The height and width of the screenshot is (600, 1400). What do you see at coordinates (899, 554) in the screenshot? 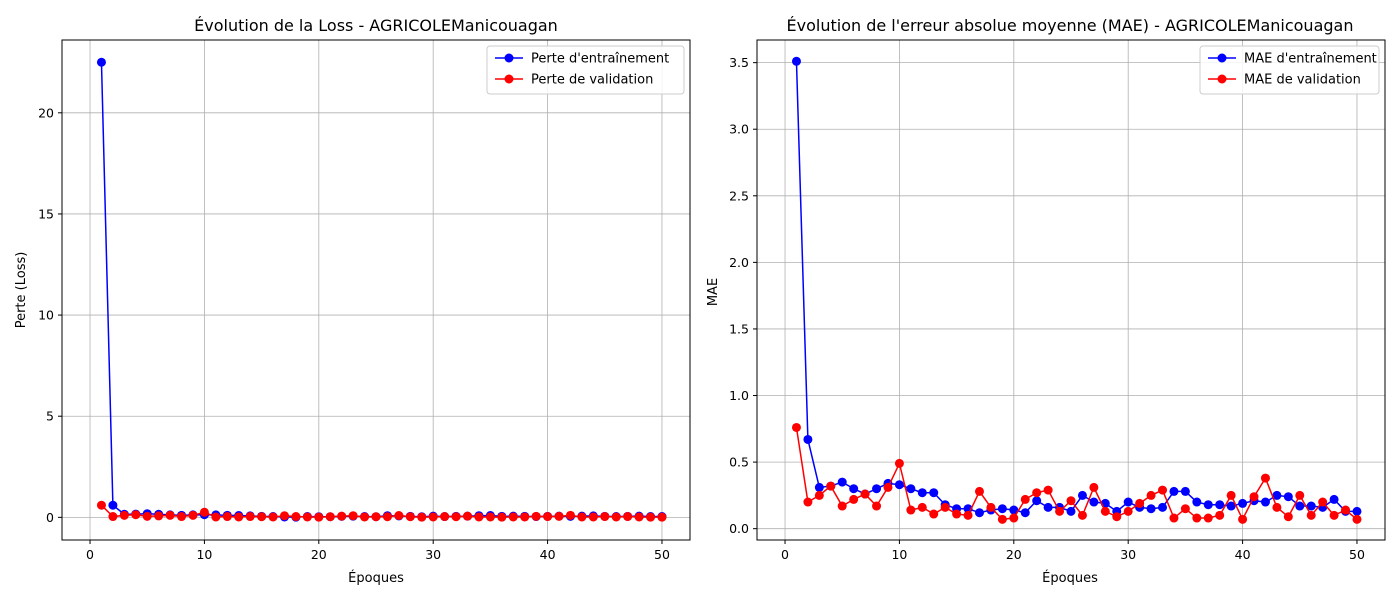
I see `mae-xtick-label: 10` at bounding box center [899, 554].